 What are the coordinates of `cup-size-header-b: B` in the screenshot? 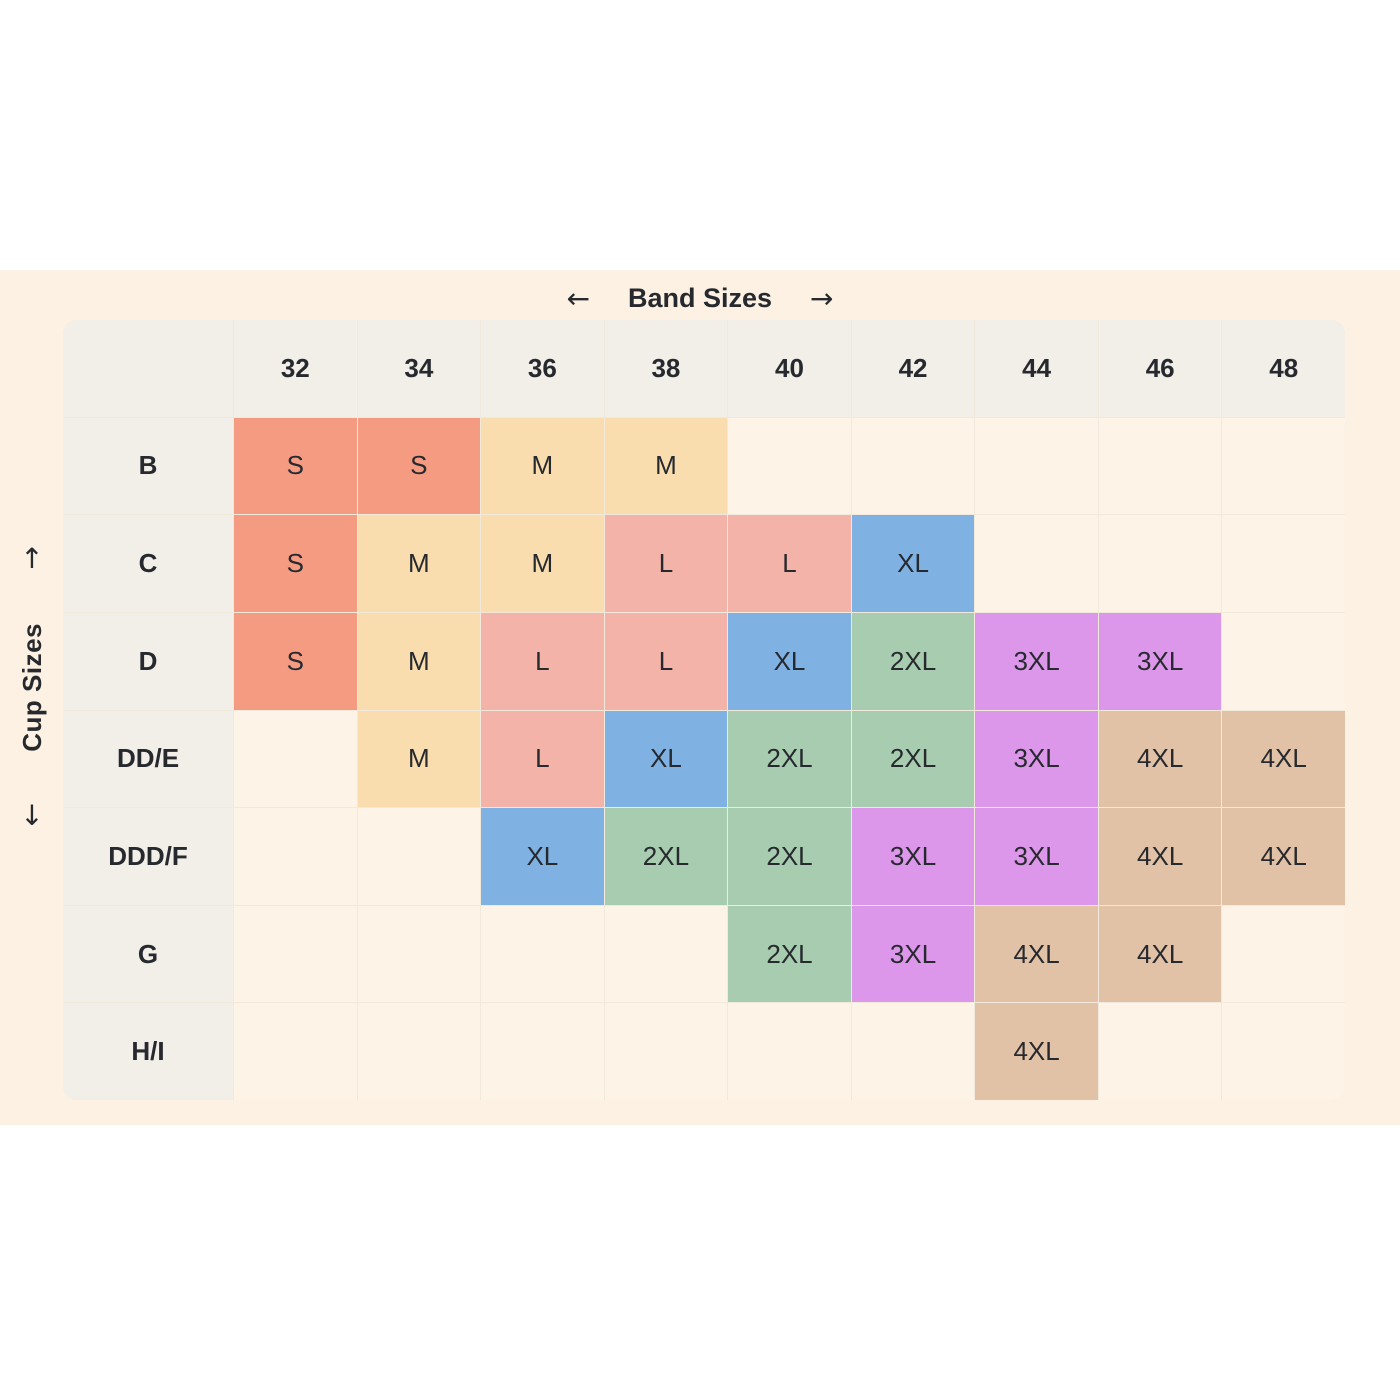 It's located at (148, 466).